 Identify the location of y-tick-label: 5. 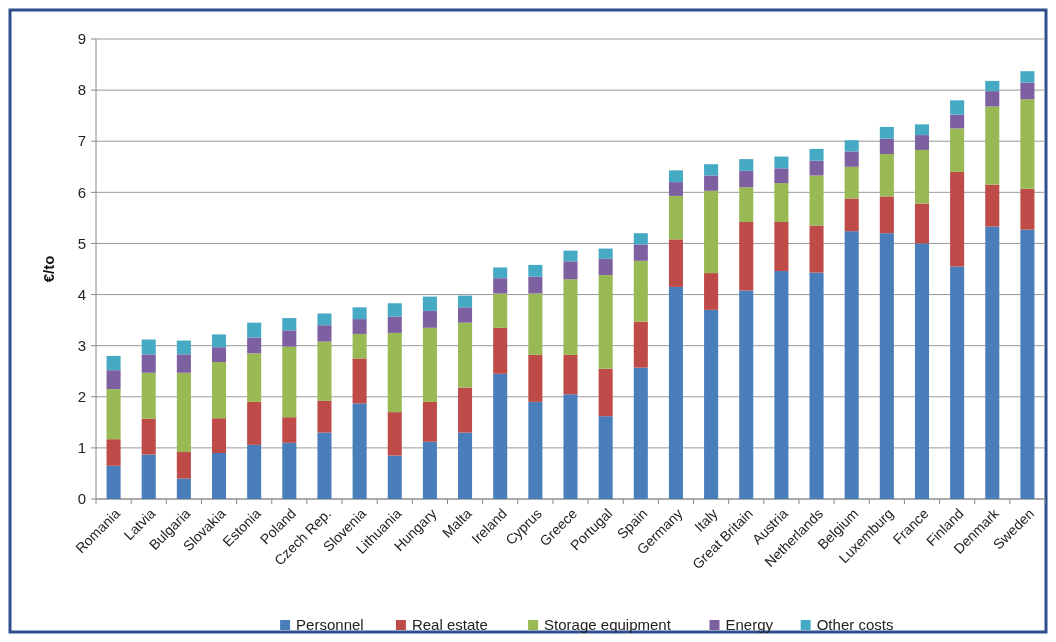
(81, 243).